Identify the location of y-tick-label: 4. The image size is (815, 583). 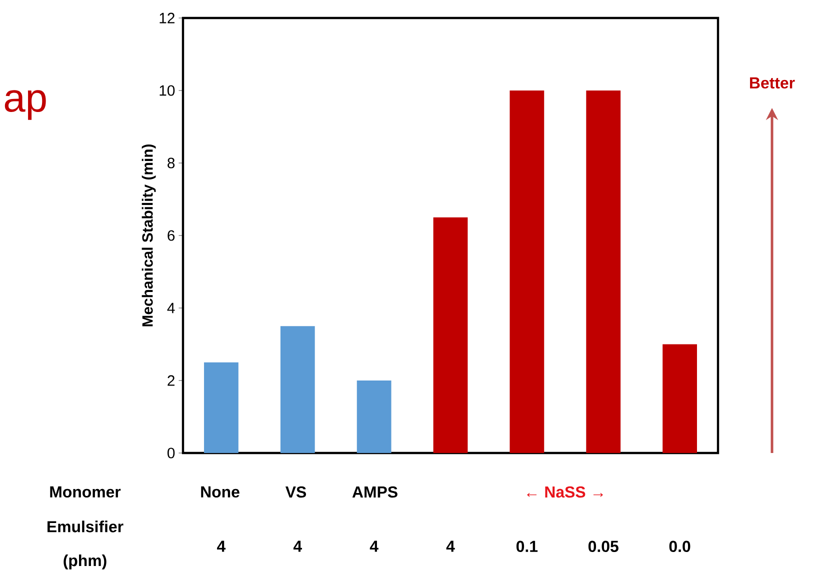
(171, 308).